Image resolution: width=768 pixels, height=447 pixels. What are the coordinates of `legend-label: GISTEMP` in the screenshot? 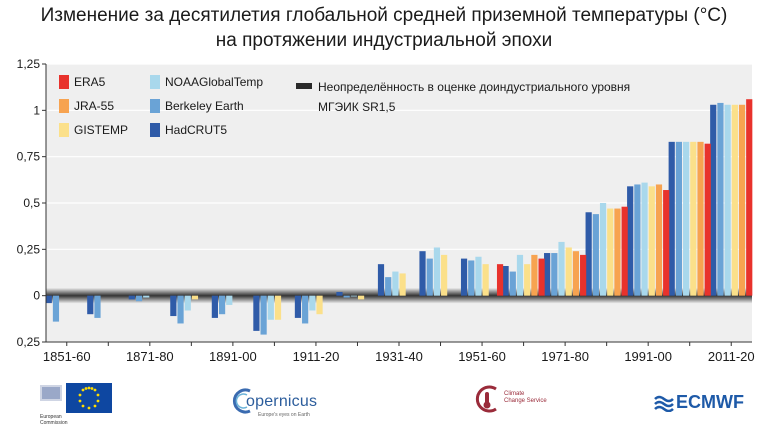 It's located at (101, 130).